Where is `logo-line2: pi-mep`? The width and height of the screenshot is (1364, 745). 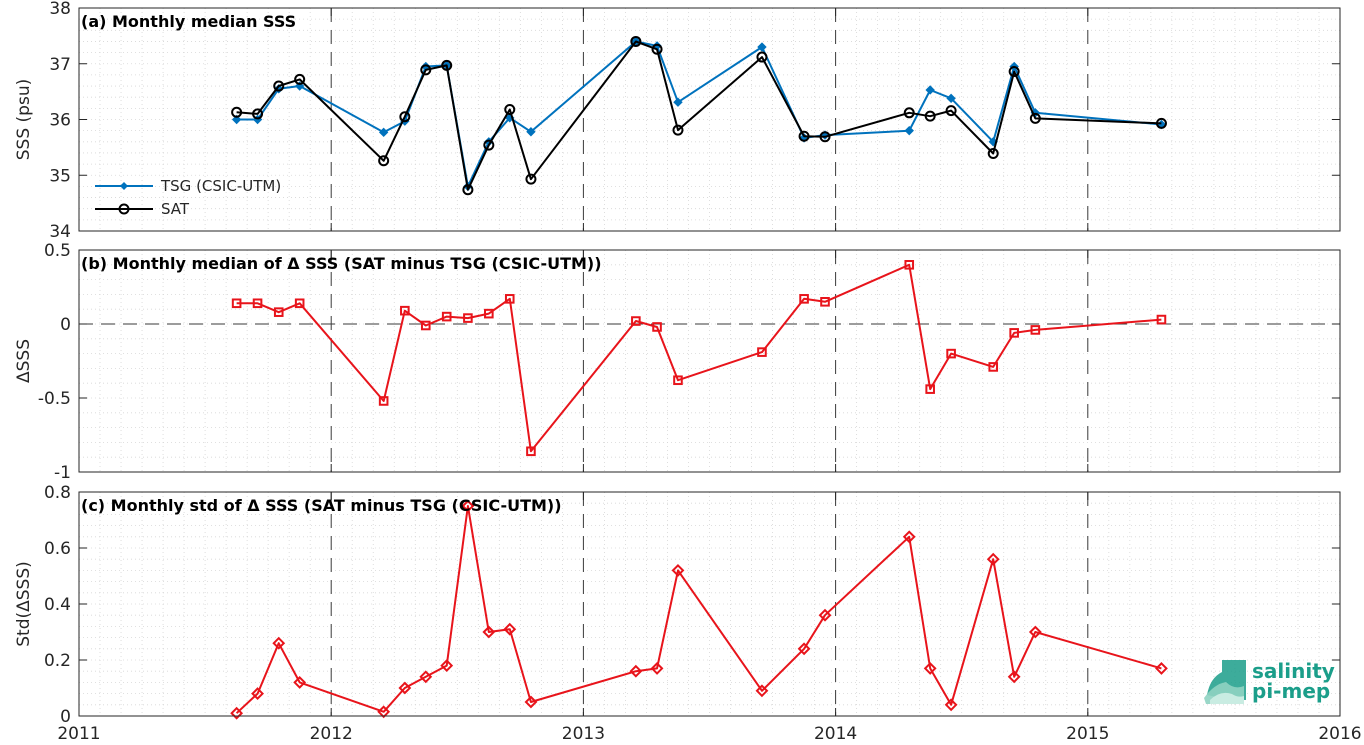 logo-line2: pi-mep is located at coordinates (1291, 691).